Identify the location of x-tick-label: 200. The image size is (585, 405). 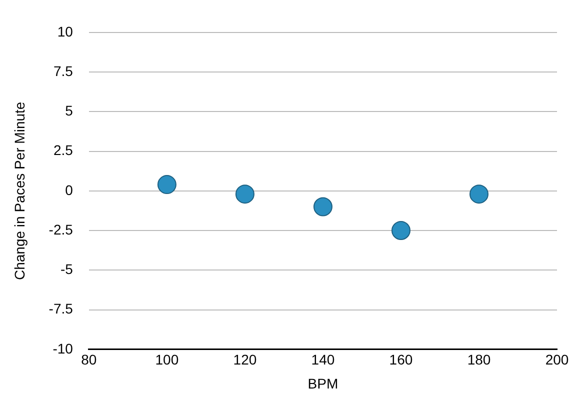
(557, 360).